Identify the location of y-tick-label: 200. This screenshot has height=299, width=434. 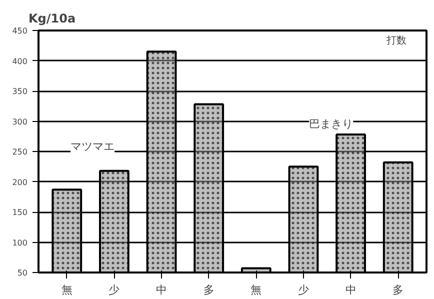
(20, 182).